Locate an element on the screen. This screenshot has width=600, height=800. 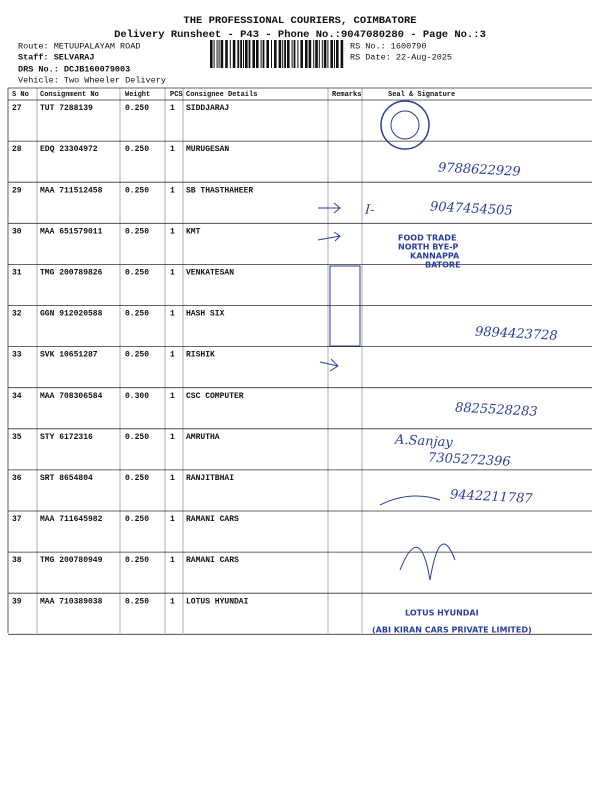
column-header: Consignment No is located at coordinates (69, 95).